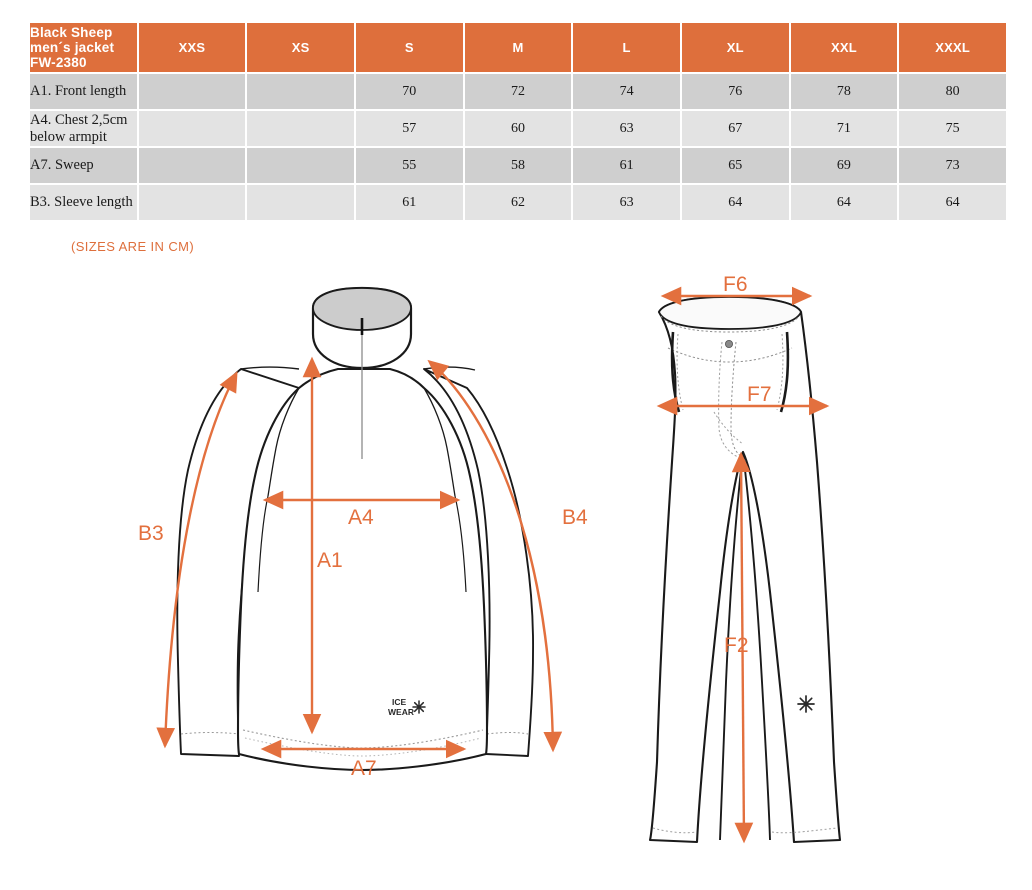 The height and width of the screenshot is (890, 1032). I want to click on trousers-fly-stitch, so click(737, 400).